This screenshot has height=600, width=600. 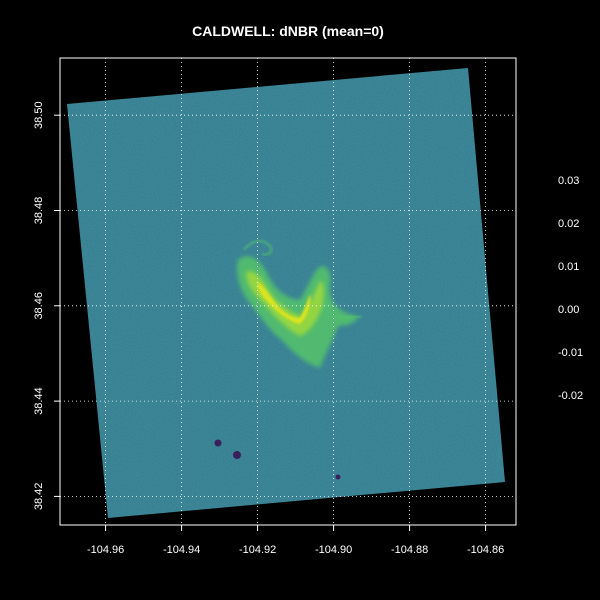 I want to click on colorbar-label-2: 0.01, so click(x=568, y=267).